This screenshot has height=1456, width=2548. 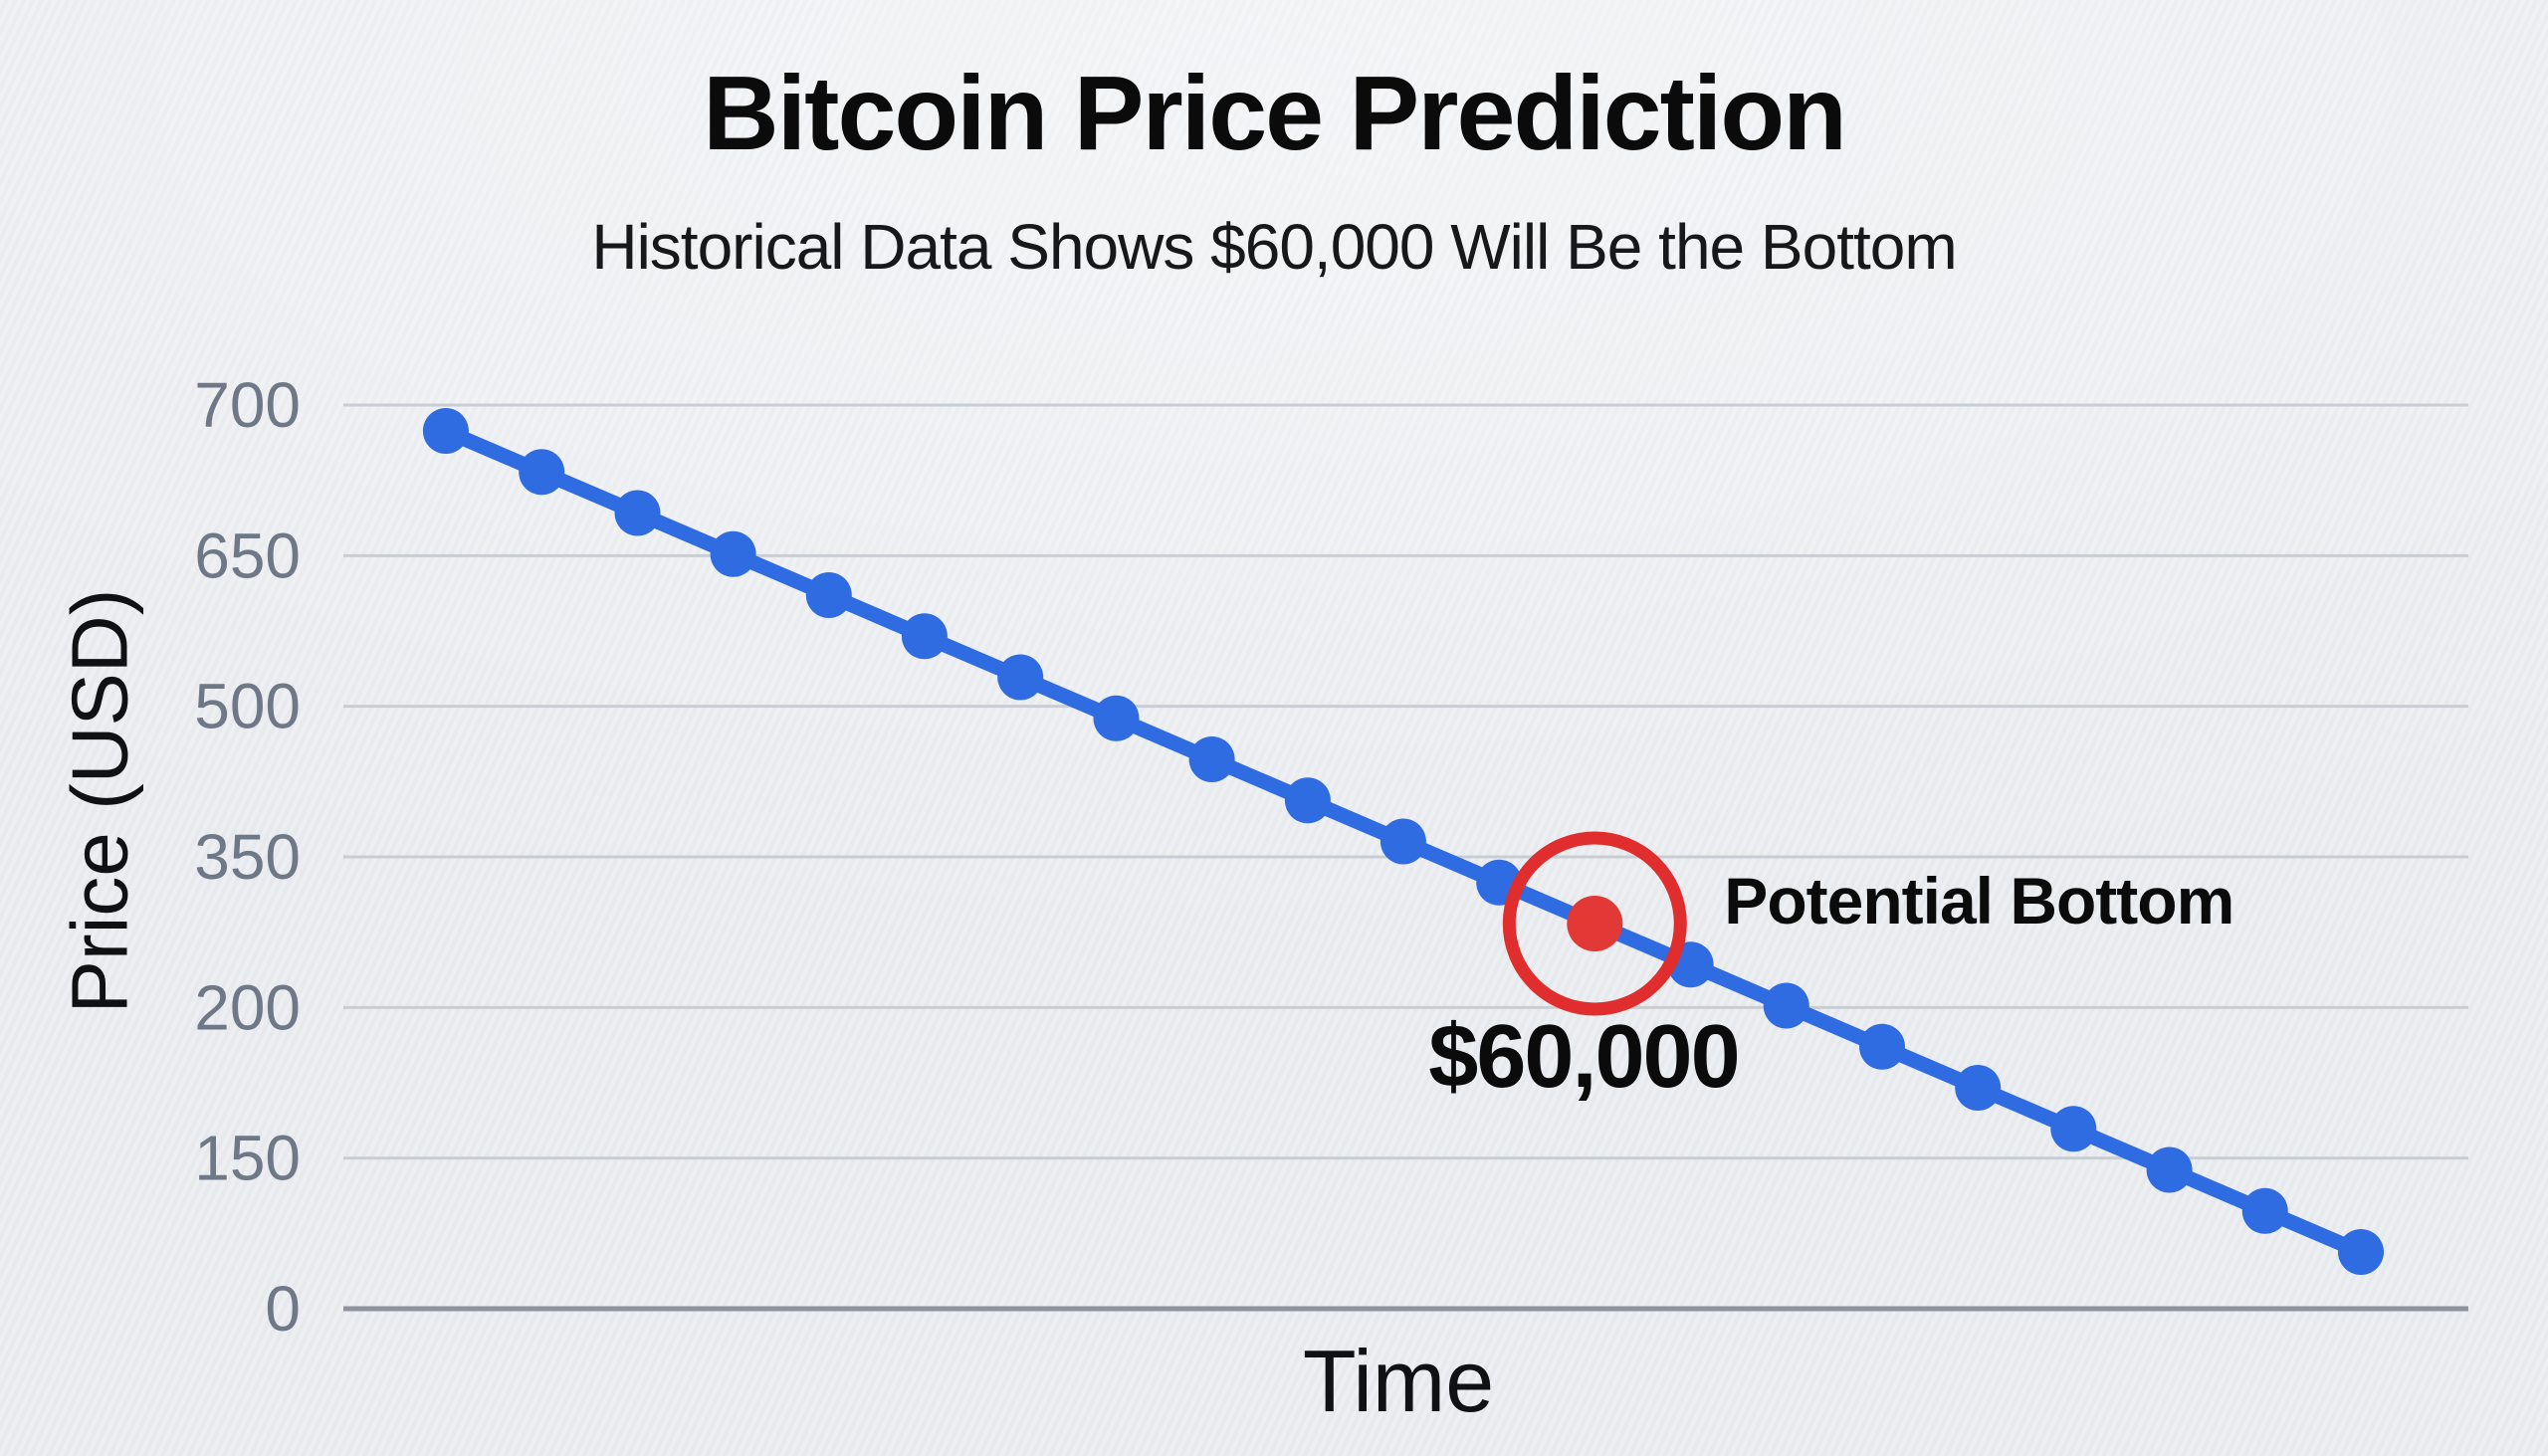 What do you see at coordinates (1275, 113) in the screenshot?
I see `page-title: Bitcoin Price Prediction` at bounding box center [1275, 113].